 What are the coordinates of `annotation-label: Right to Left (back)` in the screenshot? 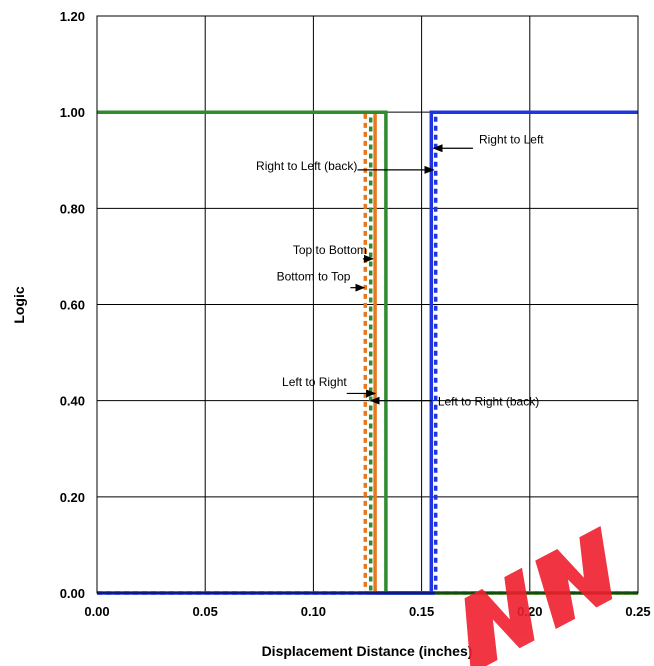 It's located at (306, 166).